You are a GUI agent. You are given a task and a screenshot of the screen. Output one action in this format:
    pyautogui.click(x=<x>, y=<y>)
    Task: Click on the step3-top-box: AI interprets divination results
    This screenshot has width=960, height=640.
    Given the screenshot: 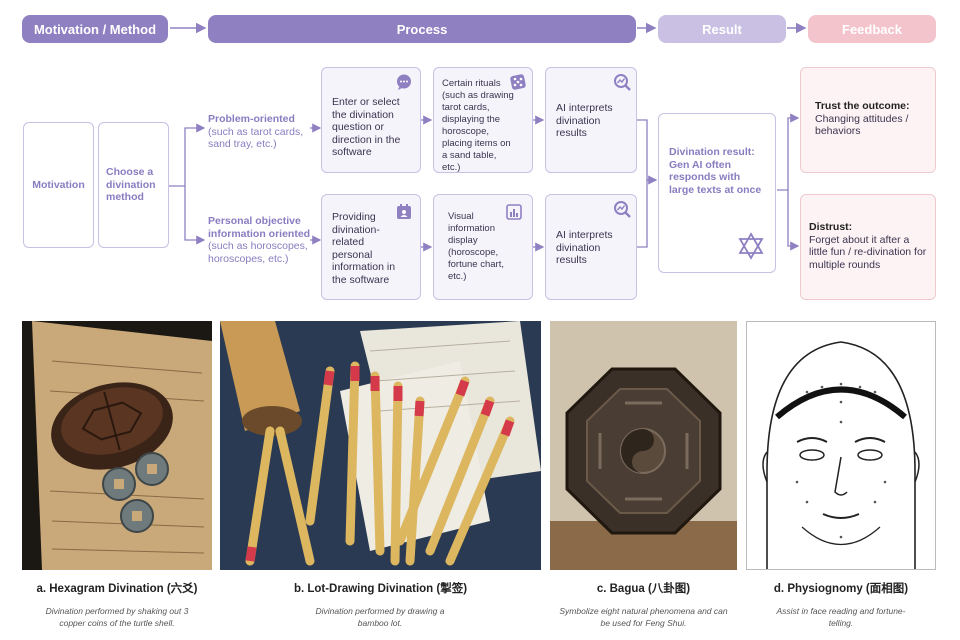 What is the action you would take?
    pyautogui.click(x=591, y=120)
    